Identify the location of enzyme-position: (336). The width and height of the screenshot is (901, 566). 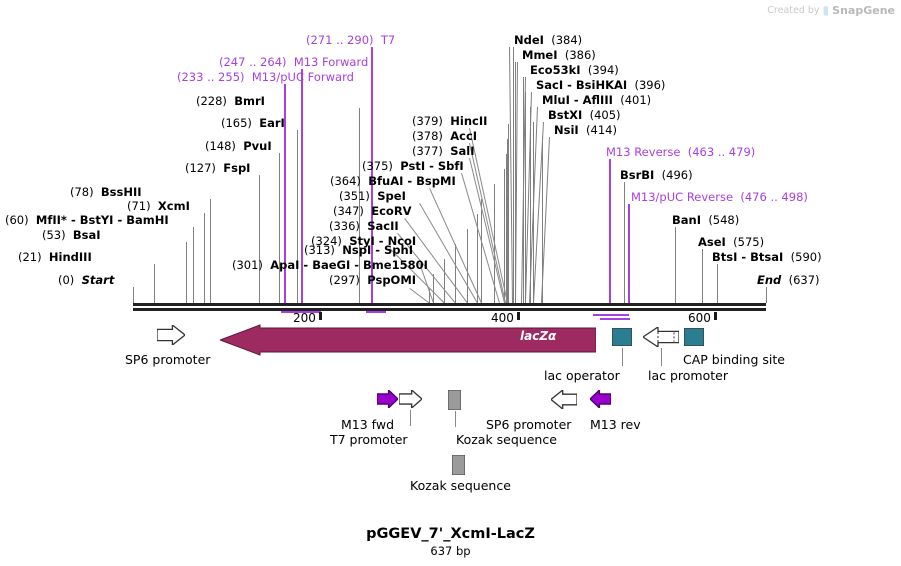
(344, 226).